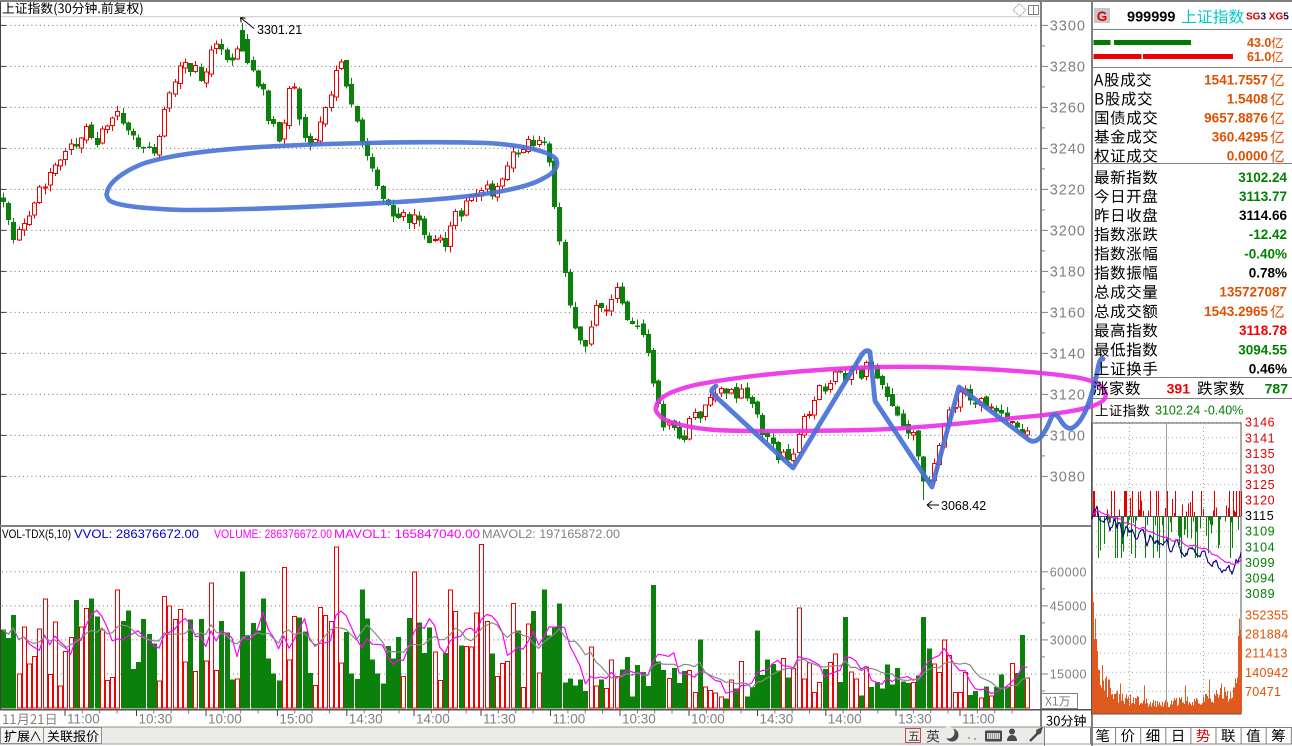  I want to click on svg-text: 360.4295, so click(1240, 137).